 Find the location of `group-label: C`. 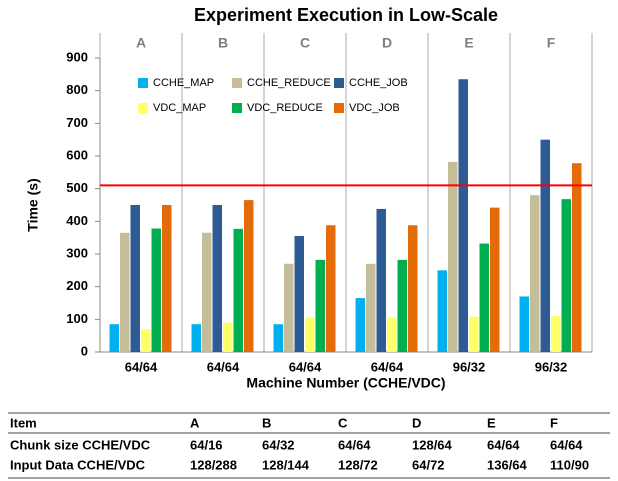

group-label: C is located at coordinates (305, 43).